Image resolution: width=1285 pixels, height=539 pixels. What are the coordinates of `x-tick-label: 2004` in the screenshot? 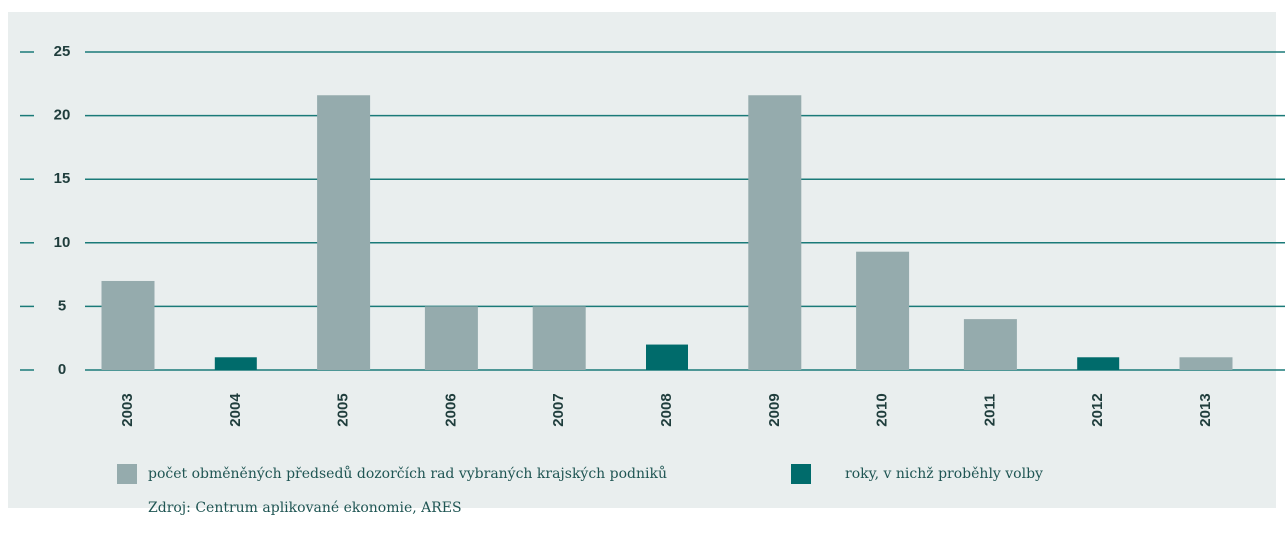 It's located at (235, 410).